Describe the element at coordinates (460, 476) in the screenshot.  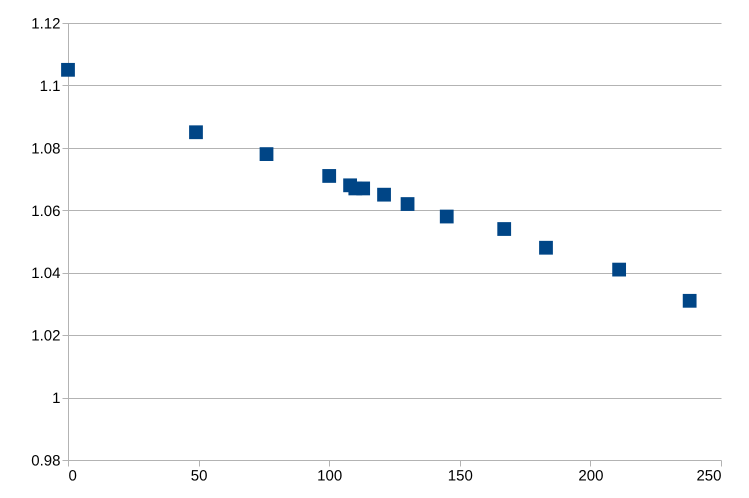
I see `x-tick-label: 150` at that location.